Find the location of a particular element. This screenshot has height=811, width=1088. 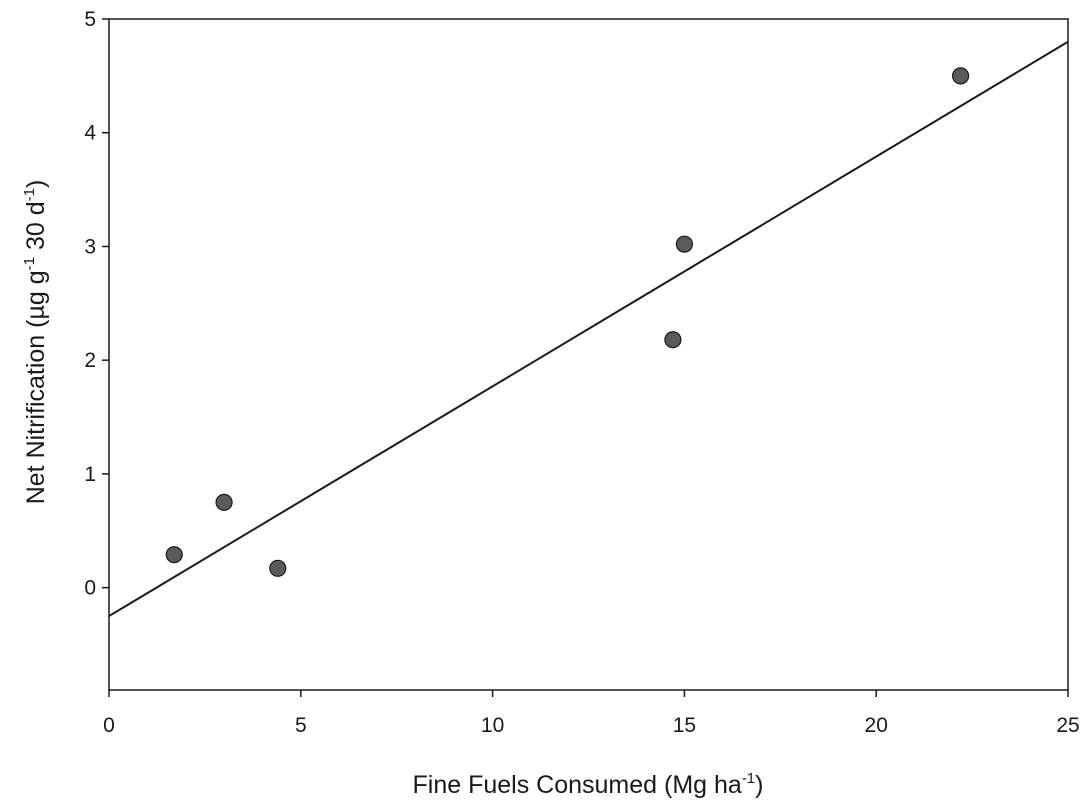

x-axis-tick-labels: 0 5 10 15 20 25 is located at coordinates (591, 725).